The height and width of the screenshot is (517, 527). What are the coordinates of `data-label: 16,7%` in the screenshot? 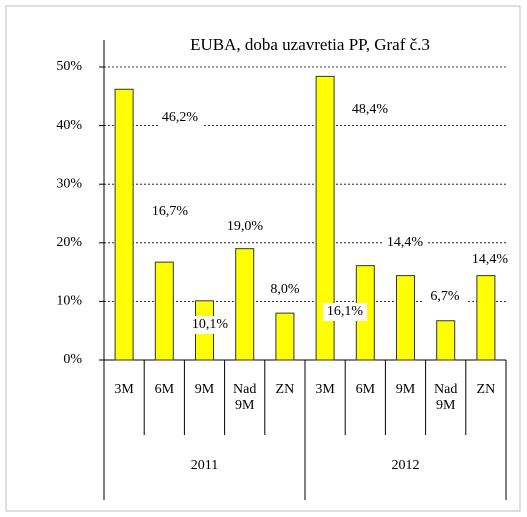 It's located at (170, 211).